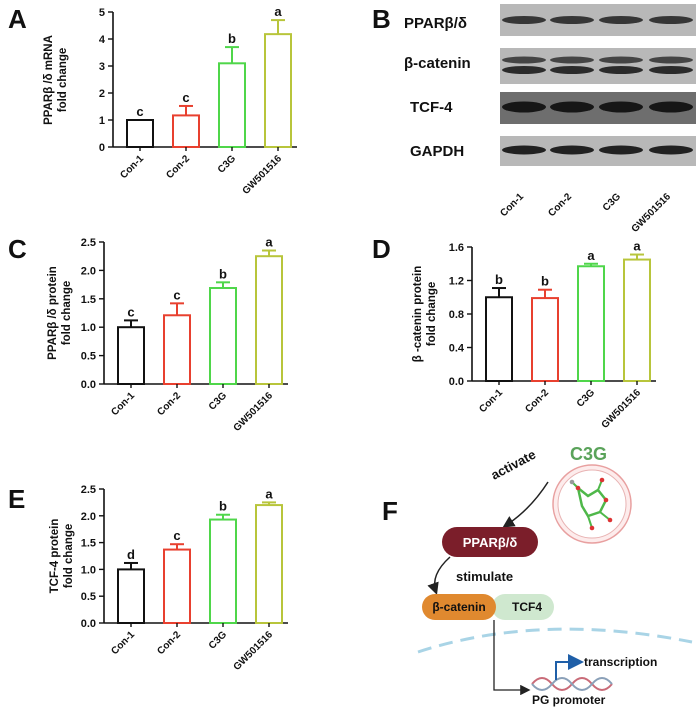 Image resolution: width=700 pixels, height=708 pixels. Describe the element at coordinates (560, 205) in the screenshot. I see `blot-lane-label: Con-2` at that location.